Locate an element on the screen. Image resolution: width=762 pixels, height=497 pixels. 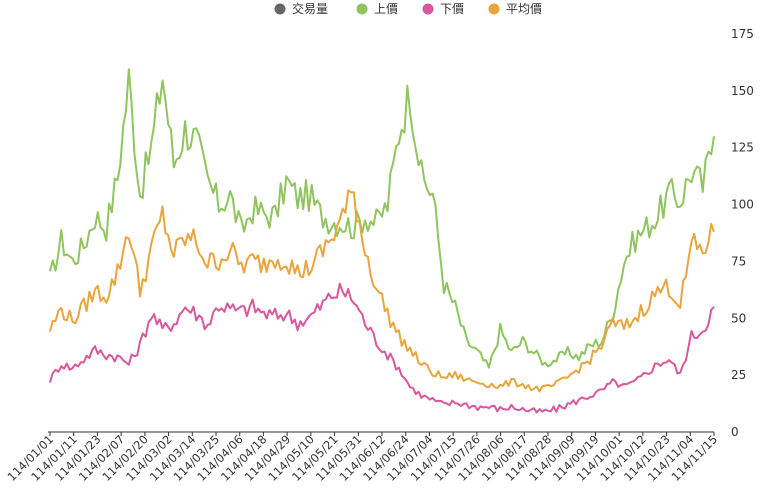
y-tick-label-6: 150 is located at coordinates (742, 91).